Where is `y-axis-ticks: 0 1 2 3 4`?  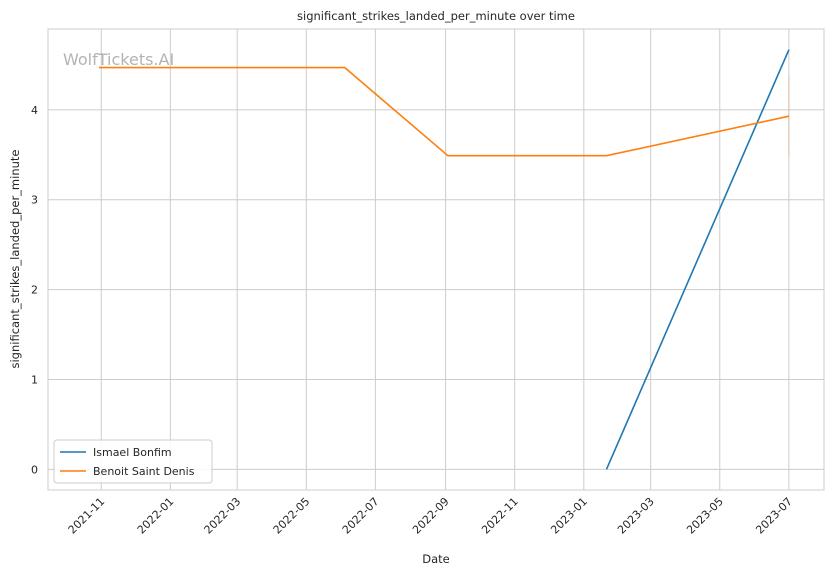 y-axis-ticks: 0 1 2 3 4 is located at coordinates (34, 290).